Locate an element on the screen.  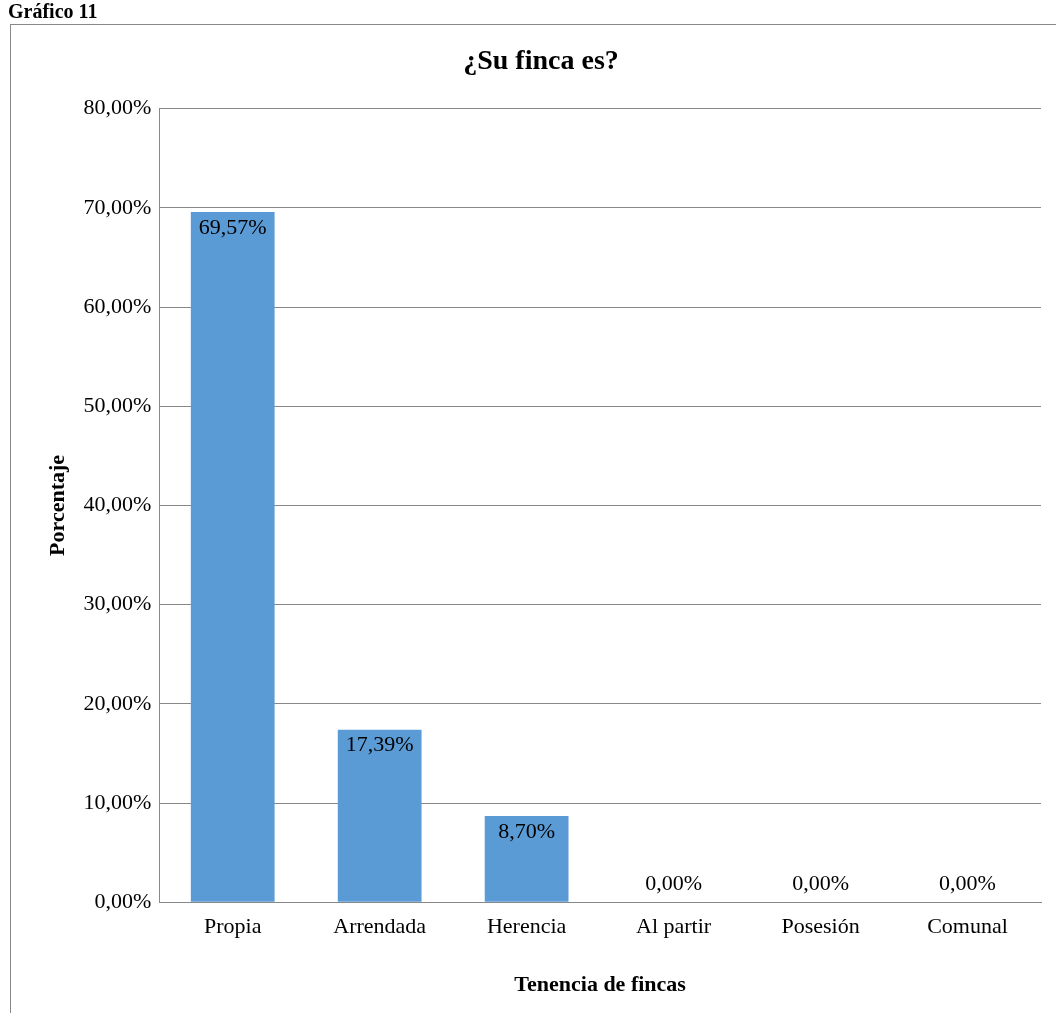
x-tick-label: Propia is located at coordinates (232, 926).